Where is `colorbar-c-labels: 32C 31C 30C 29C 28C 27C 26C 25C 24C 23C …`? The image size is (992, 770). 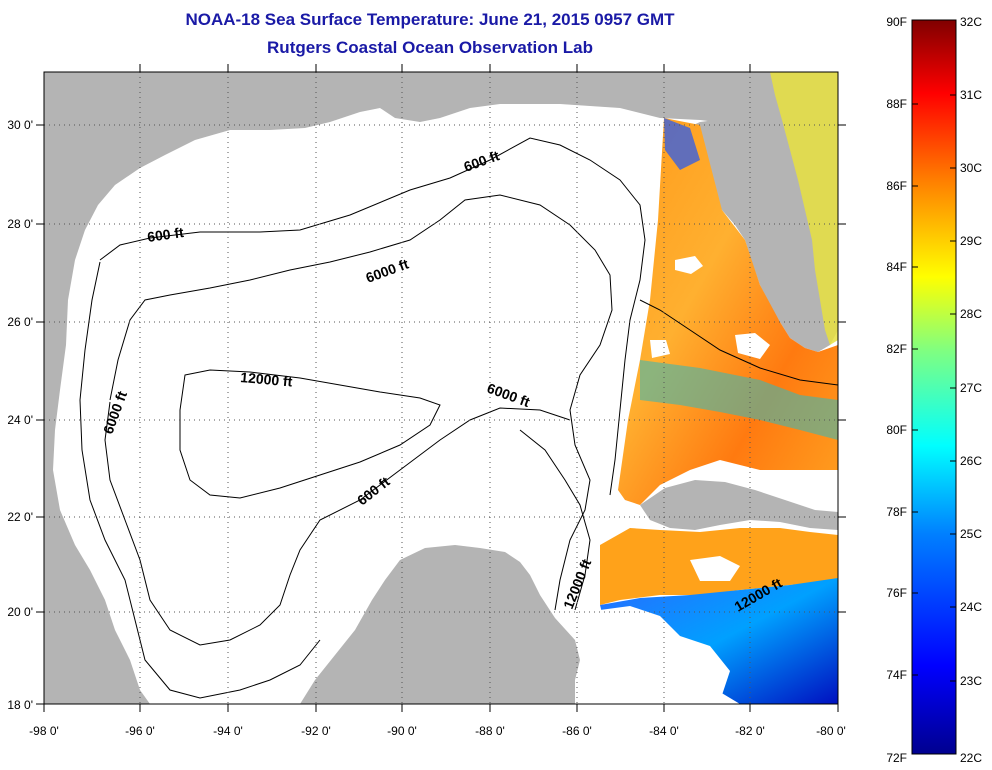 colorbar-c-labels: 32C 31C 30C 29C 28C 27C 26C 25C 24C 23C … is located at coordinates (971, 390).